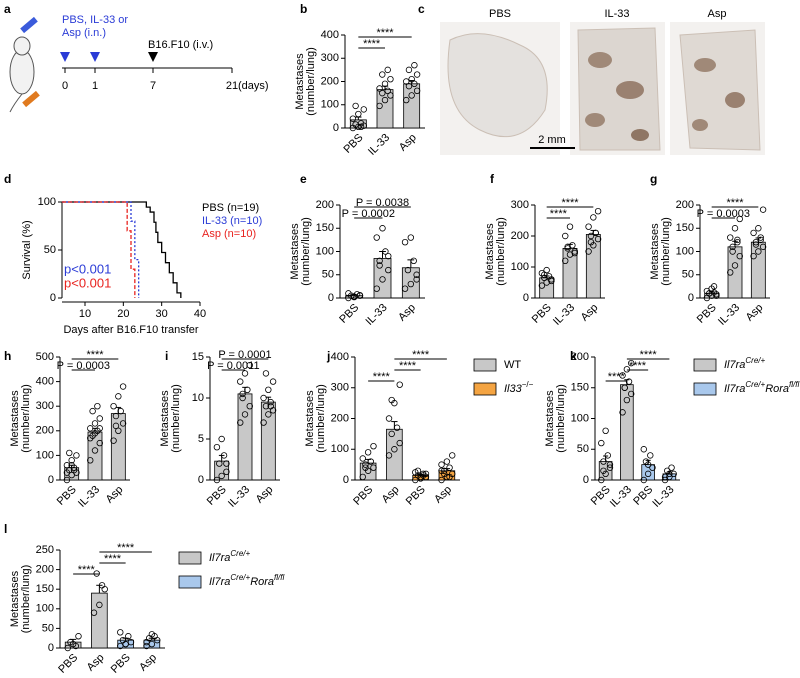 The height and width of the screenshot is (678, 800). I want to click on panel-label: j, so click(328, 356).